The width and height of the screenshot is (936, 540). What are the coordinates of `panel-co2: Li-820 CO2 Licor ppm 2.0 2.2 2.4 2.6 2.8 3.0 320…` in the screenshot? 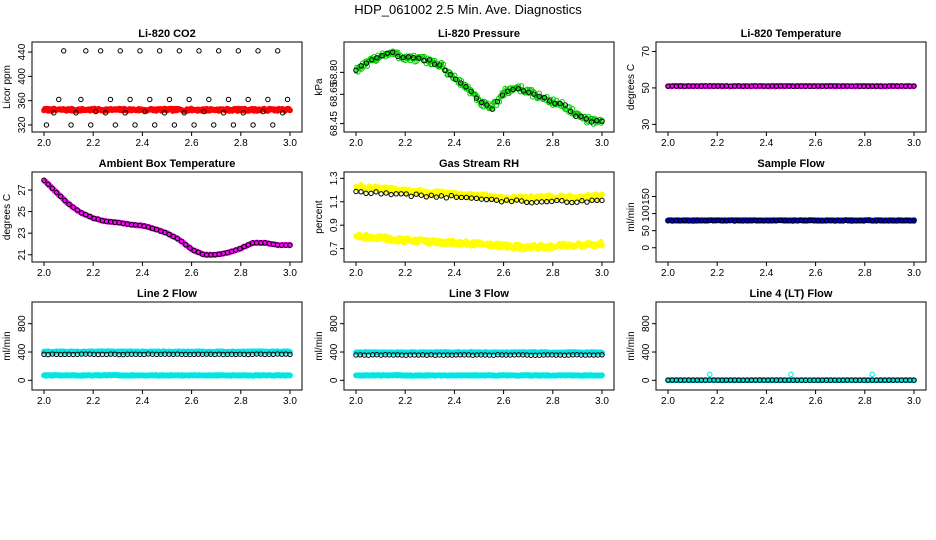 It's located at (152, 88).